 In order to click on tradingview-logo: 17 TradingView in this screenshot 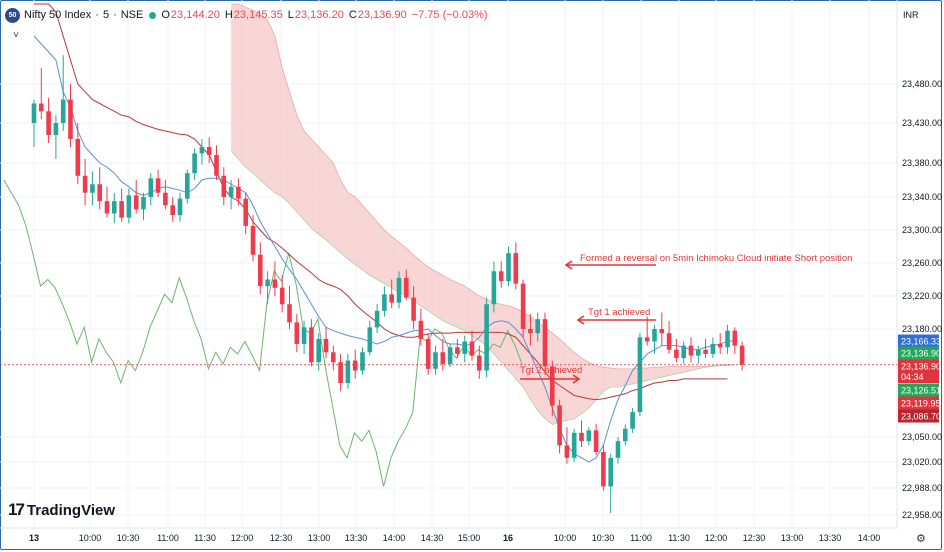, I will do `click(61, 510)`.